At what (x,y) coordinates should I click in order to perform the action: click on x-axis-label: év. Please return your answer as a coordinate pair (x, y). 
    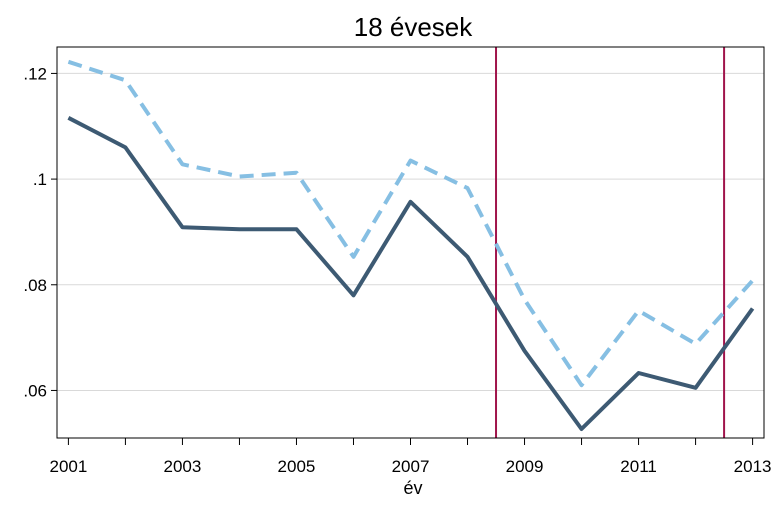
    Looking at the image, I should click on (412, 488).